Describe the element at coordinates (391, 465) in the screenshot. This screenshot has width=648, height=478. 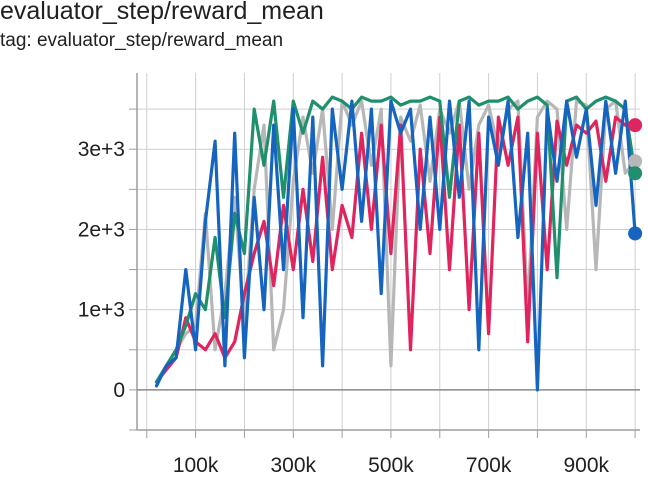
I see `x-tick-label: 500k` at that location.